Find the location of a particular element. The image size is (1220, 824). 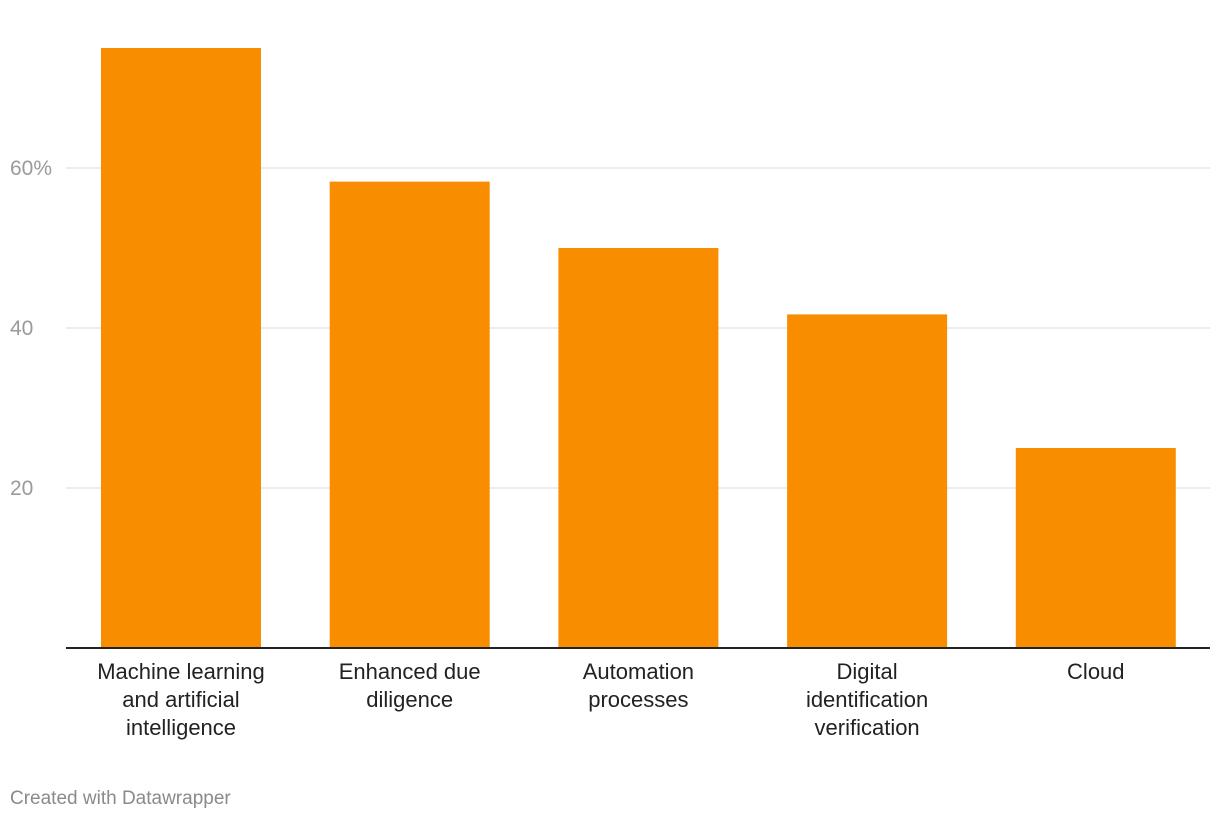

y-tick-label: 20 is located at coordinates (21, 488).